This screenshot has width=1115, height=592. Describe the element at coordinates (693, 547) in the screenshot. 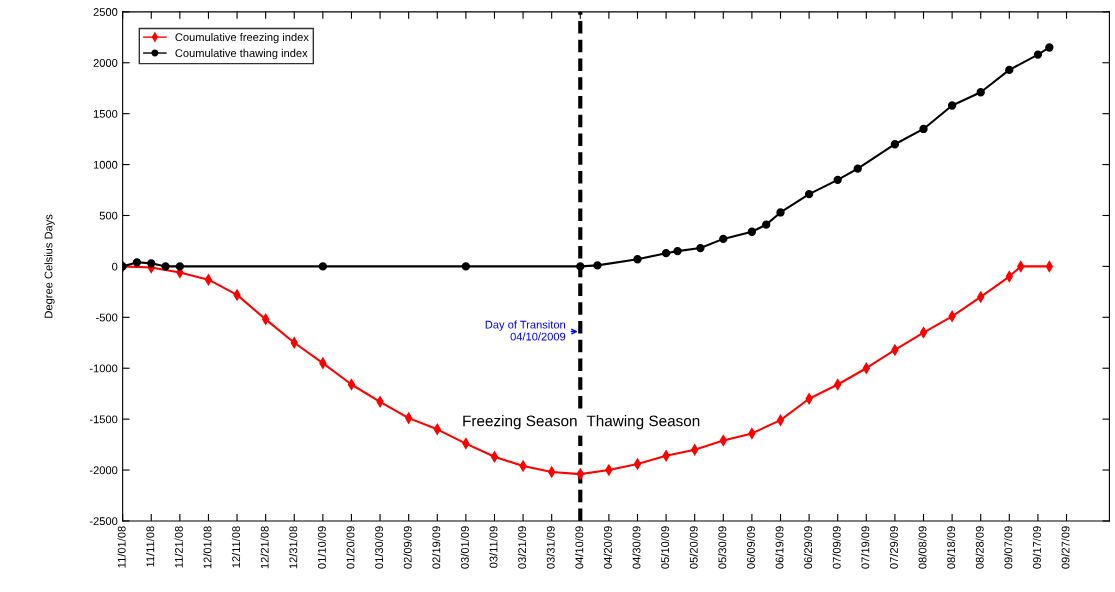

I see `x-tick-label: 05/20/09` at that location.